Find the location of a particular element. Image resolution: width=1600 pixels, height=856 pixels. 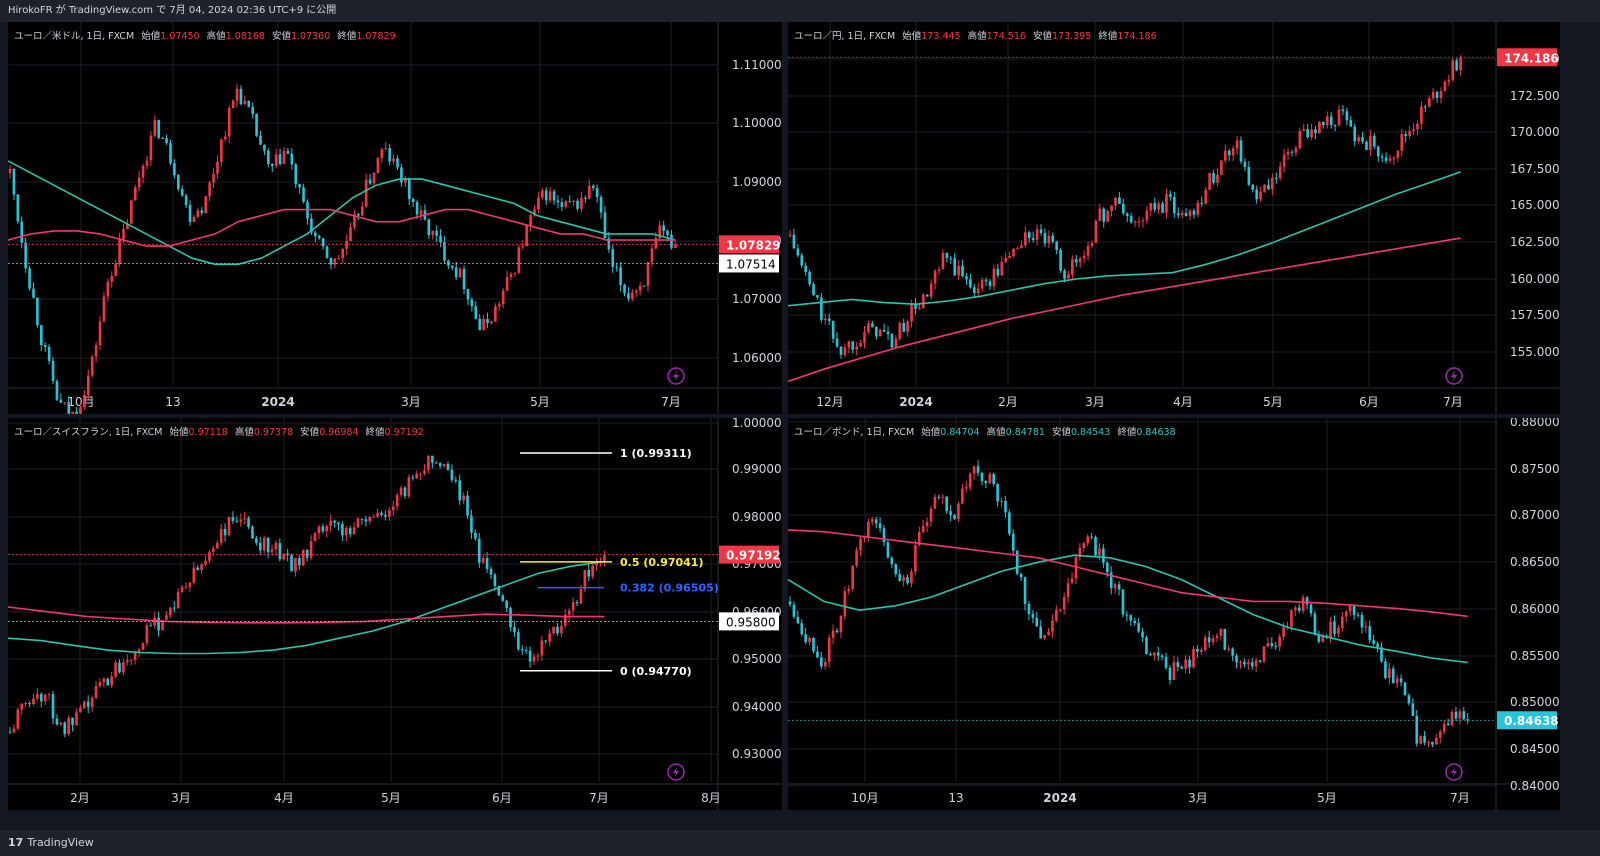

moving-average-red is located at coordinates (306, 615).